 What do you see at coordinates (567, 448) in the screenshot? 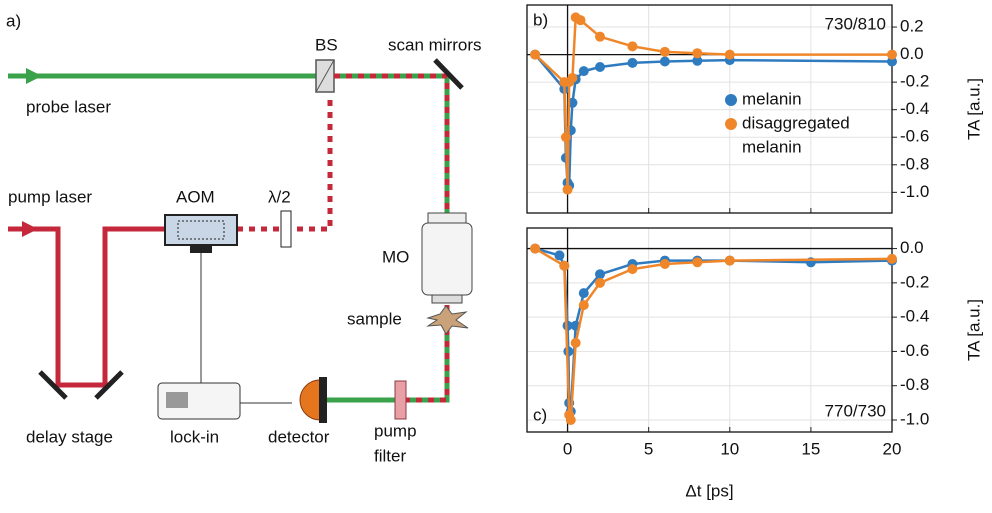
I see `x-tick-label: 0` at bounding box center [567, 448].